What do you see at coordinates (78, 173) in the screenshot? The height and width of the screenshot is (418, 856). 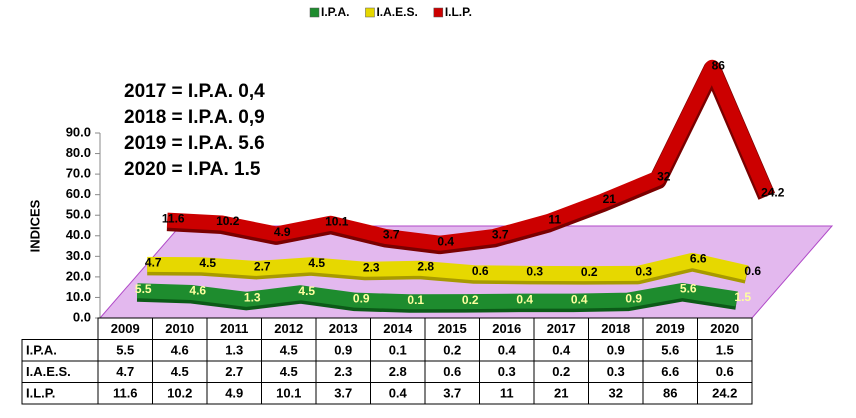 I see `y-tick-label: 70.0` at bounding box center [78, 173].